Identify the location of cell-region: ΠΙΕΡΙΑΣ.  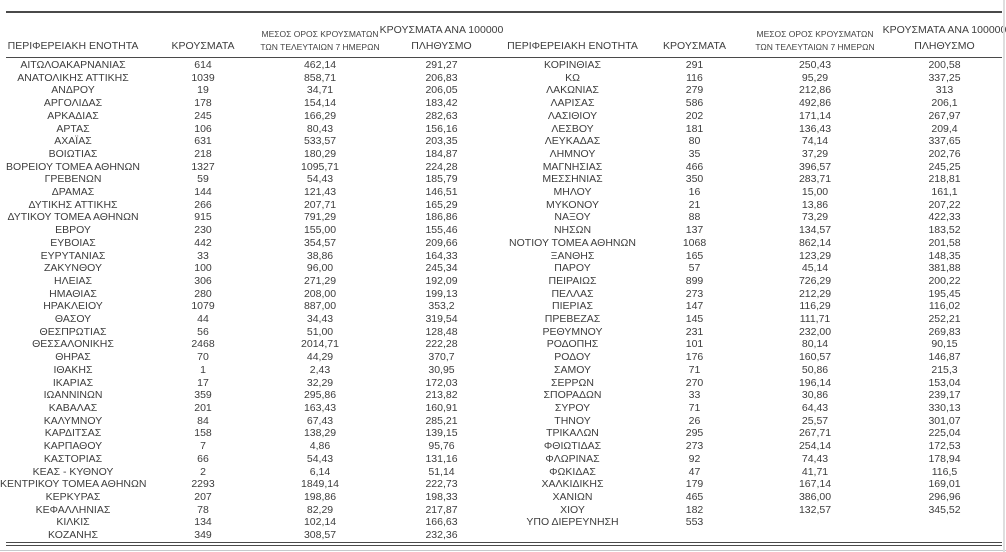
(572, 306).